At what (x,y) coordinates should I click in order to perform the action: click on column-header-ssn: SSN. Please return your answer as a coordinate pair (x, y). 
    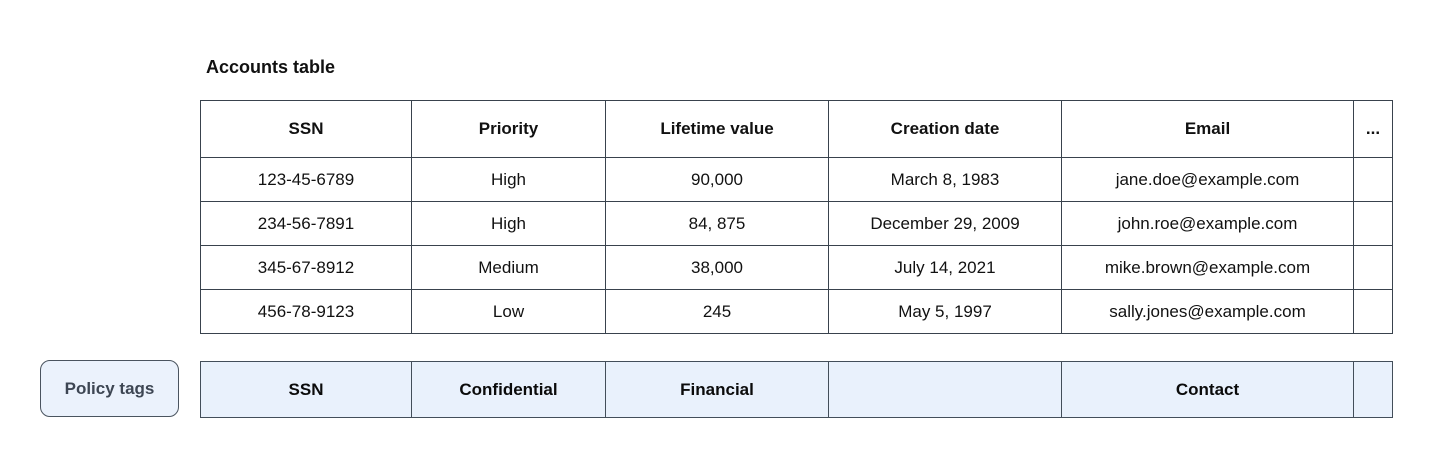
    Looking at the image, I should click on (306, 129).